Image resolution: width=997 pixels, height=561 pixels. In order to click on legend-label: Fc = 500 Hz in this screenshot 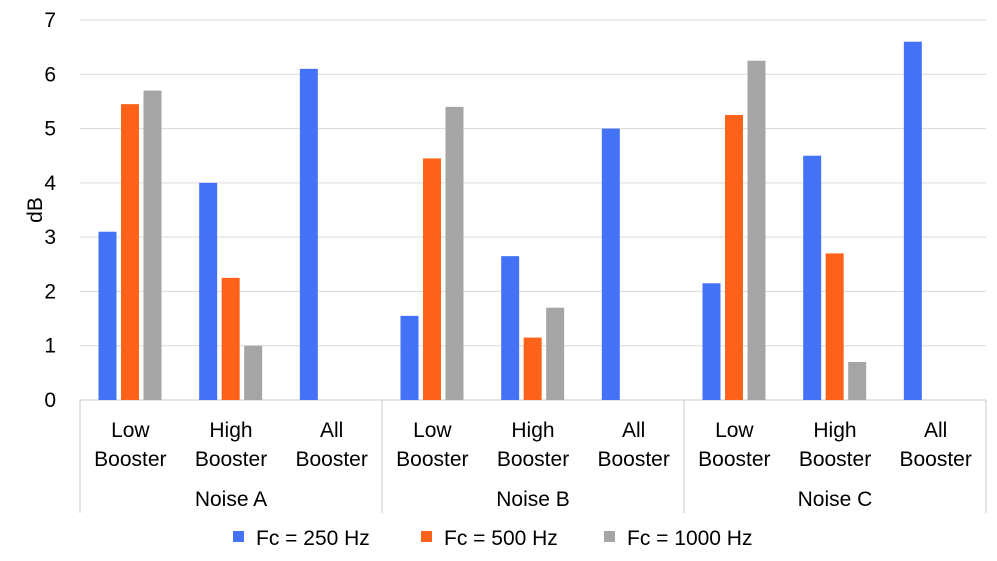, I will do `click(501, 538)`.